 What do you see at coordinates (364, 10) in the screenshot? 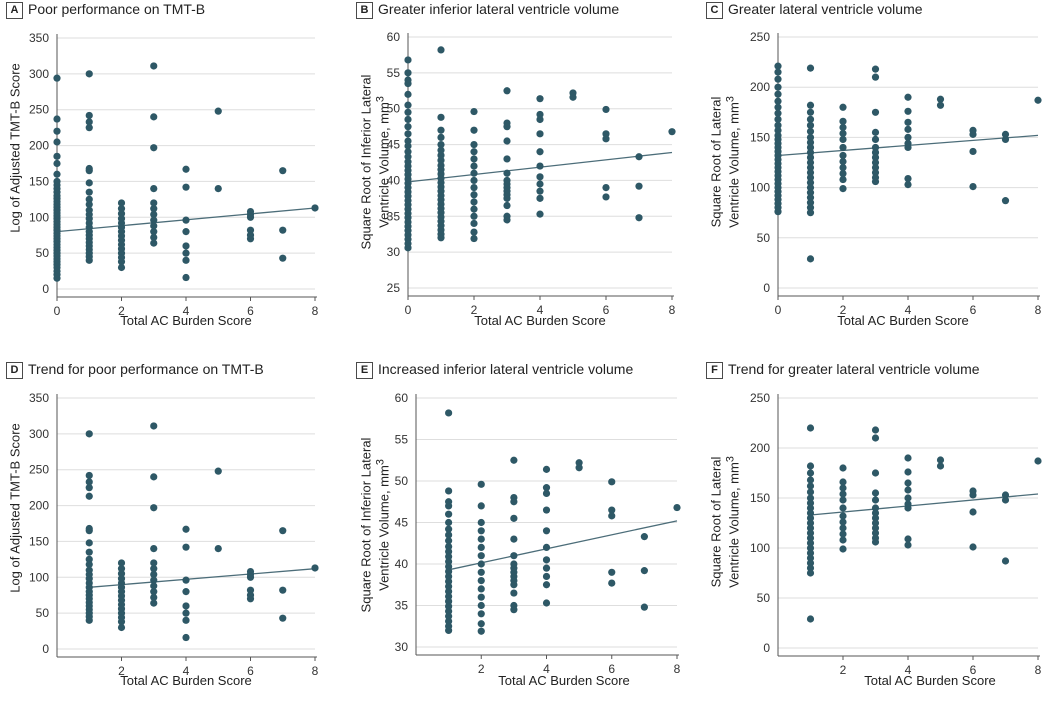
I see `panel-letter: B` at bounding box center [364, 10].